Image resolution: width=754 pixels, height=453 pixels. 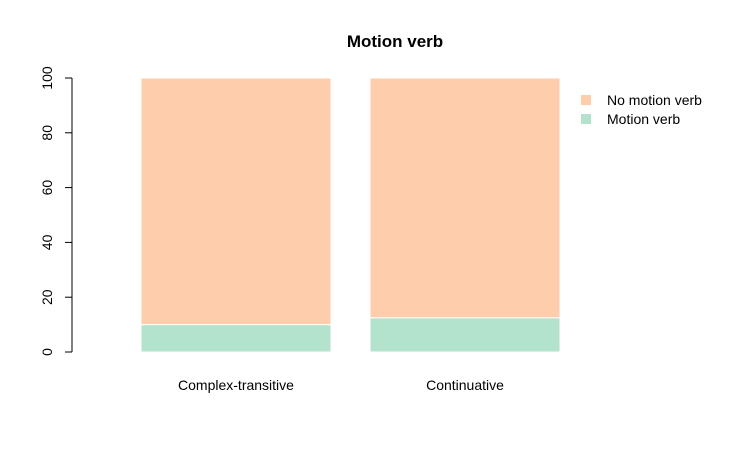 I want to click on category-label: Complex-transitive, so click(x=236, y=385).